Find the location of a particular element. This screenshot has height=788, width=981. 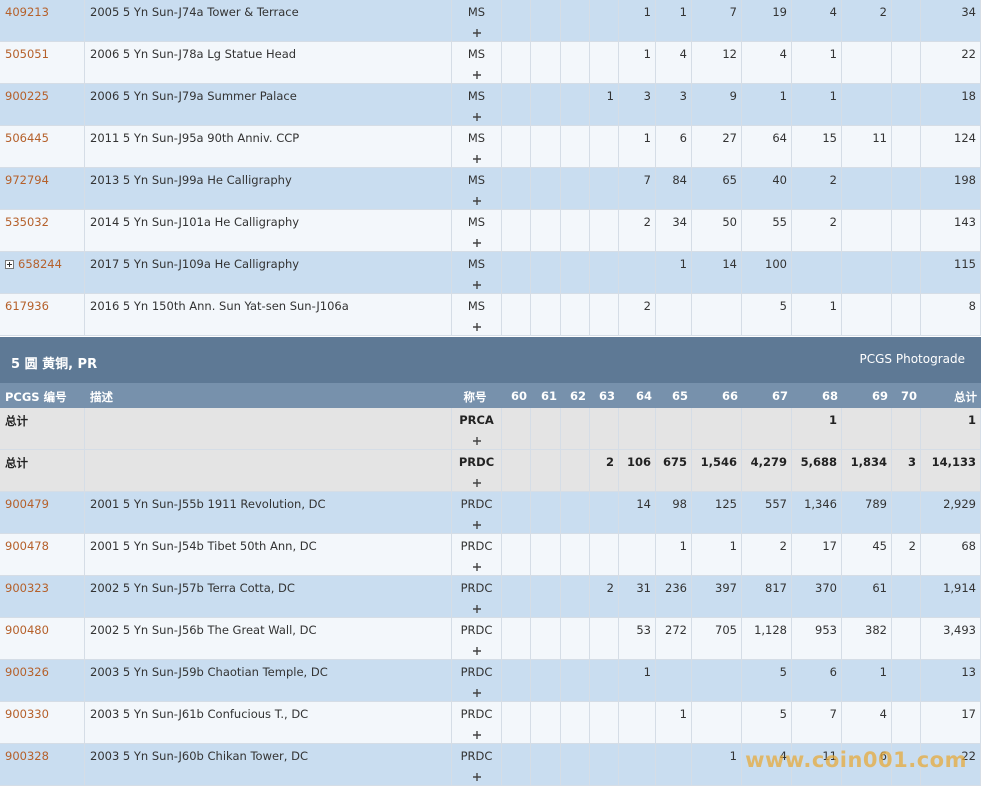

total: 1,914 is located at coordinates (951, 597).